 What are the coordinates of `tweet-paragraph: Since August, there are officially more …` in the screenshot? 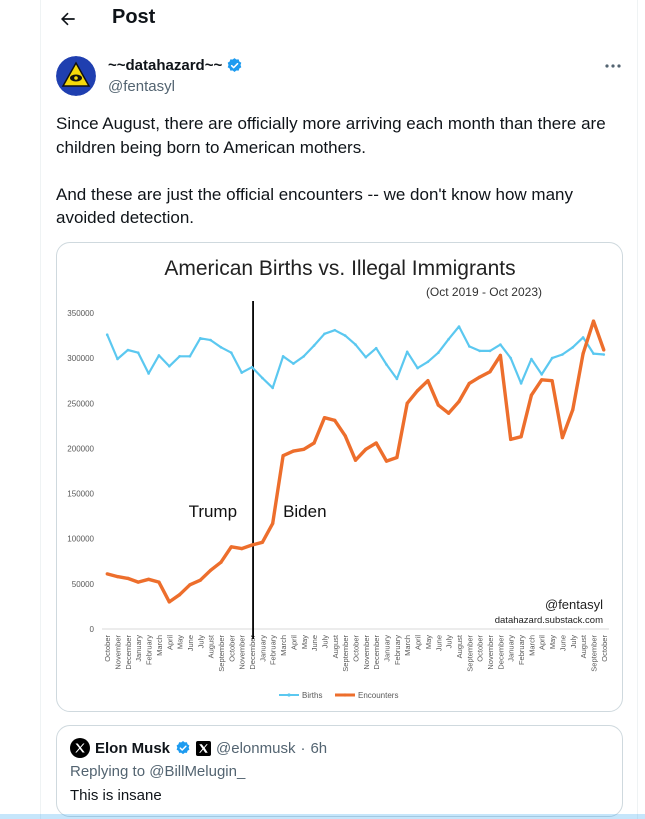 It's located at (331, 135).